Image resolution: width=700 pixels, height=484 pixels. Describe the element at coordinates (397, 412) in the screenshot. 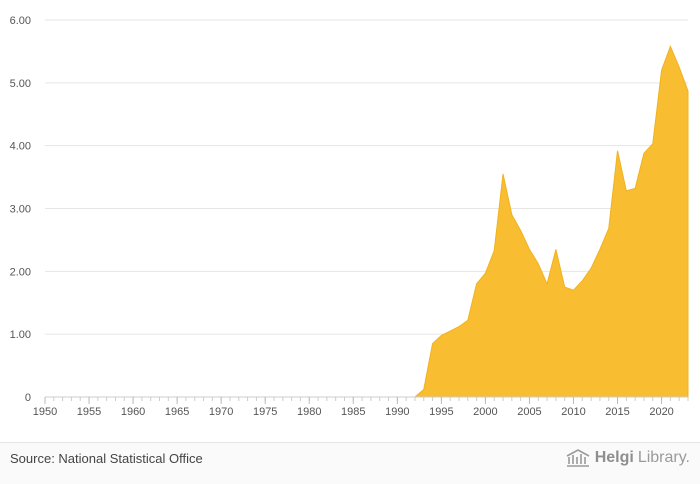

I see `x-tick-label: 1990` at that location.